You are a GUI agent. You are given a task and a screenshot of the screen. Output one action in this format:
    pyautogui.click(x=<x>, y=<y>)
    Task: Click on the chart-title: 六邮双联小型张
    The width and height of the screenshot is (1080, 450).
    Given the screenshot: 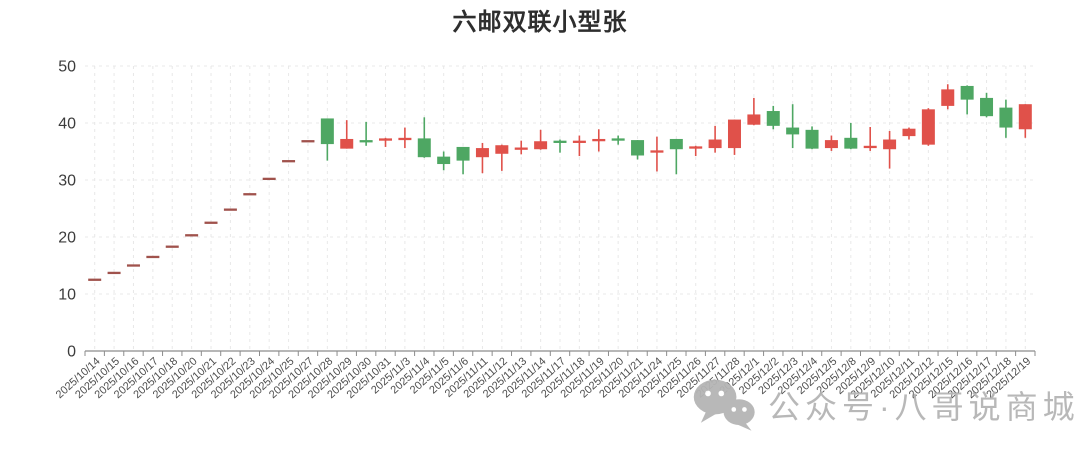 What is the action you would take?
    pyautogui.click(x=540, y=22)
    